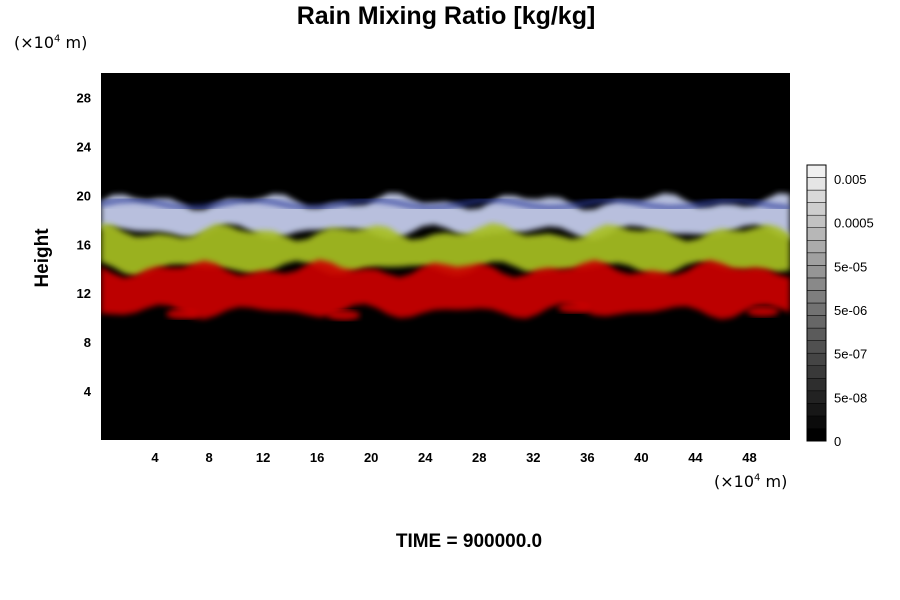  I want to click on x-tick-label: 16, so click(317, 457).